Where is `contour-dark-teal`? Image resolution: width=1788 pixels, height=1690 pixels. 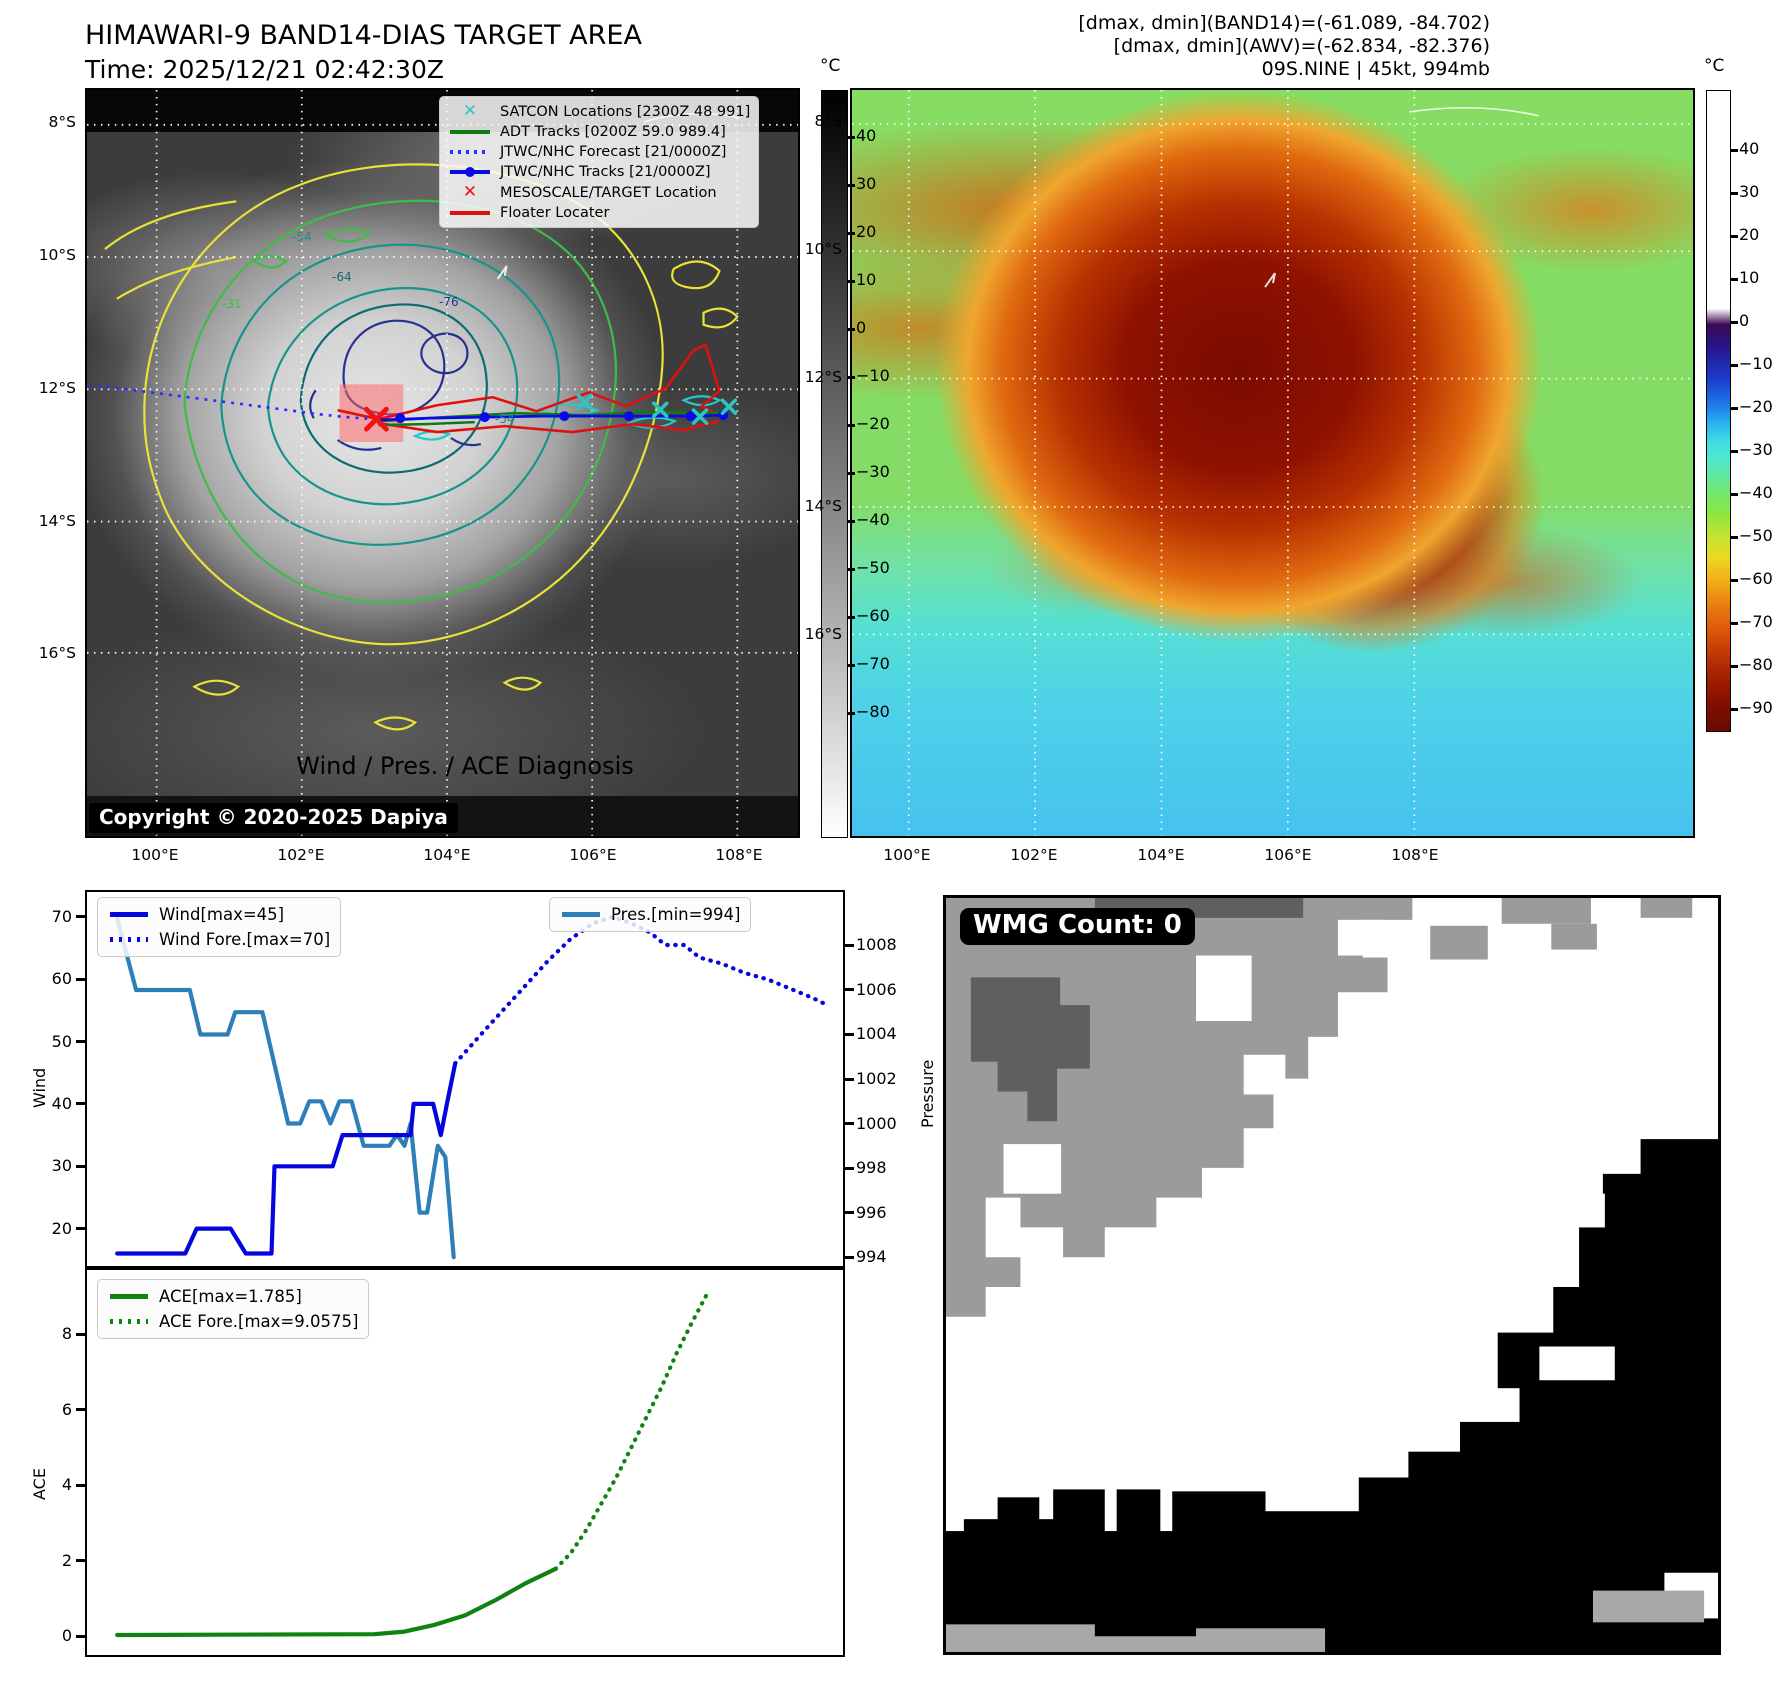 contour-dark-teal is located at coordinates (393, 388).